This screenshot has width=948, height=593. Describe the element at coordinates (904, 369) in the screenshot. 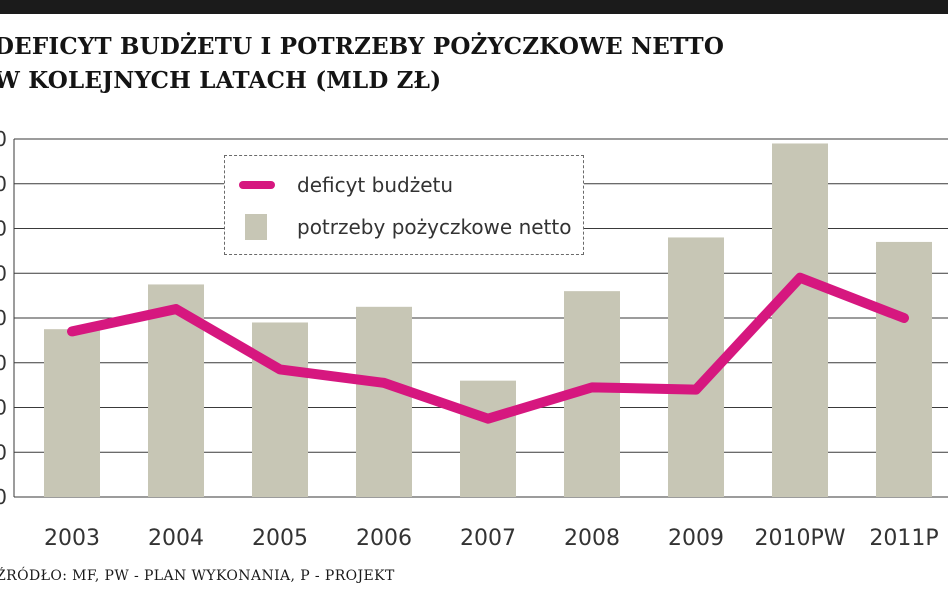

I see `bar-2011P` at that location.